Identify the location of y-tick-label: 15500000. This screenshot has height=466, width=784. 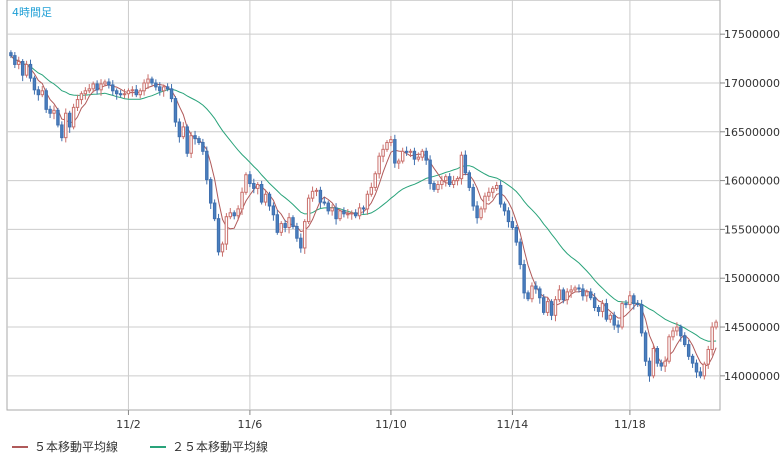
(752, 229).